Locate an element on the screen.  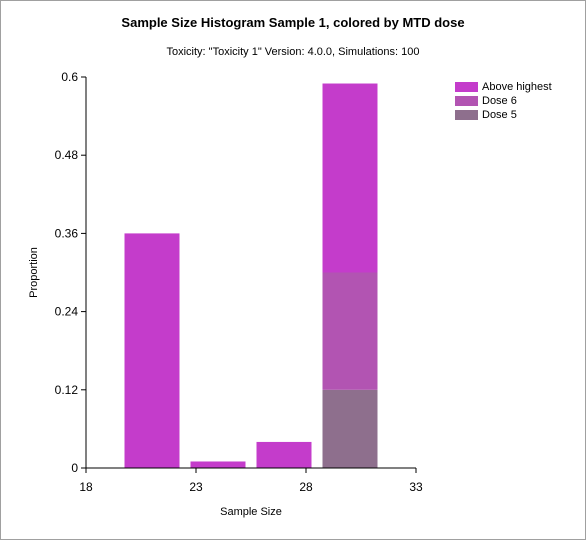
x-tick-label: 18 is located at coordinates (86, 487).